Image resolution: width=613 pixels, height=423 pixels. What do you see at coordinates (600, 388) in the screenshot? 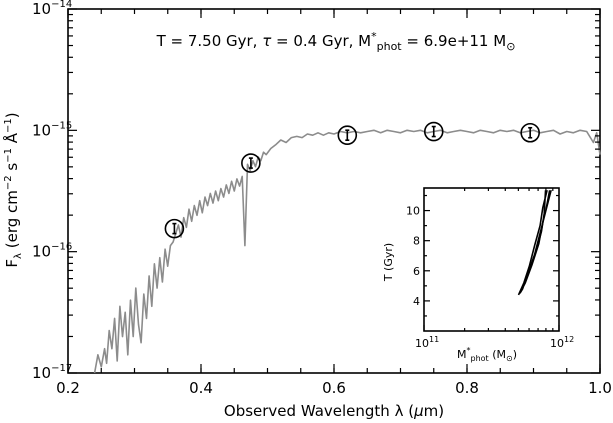
I see `x-tick-label: 1.0` at bounding box center [600, 388].